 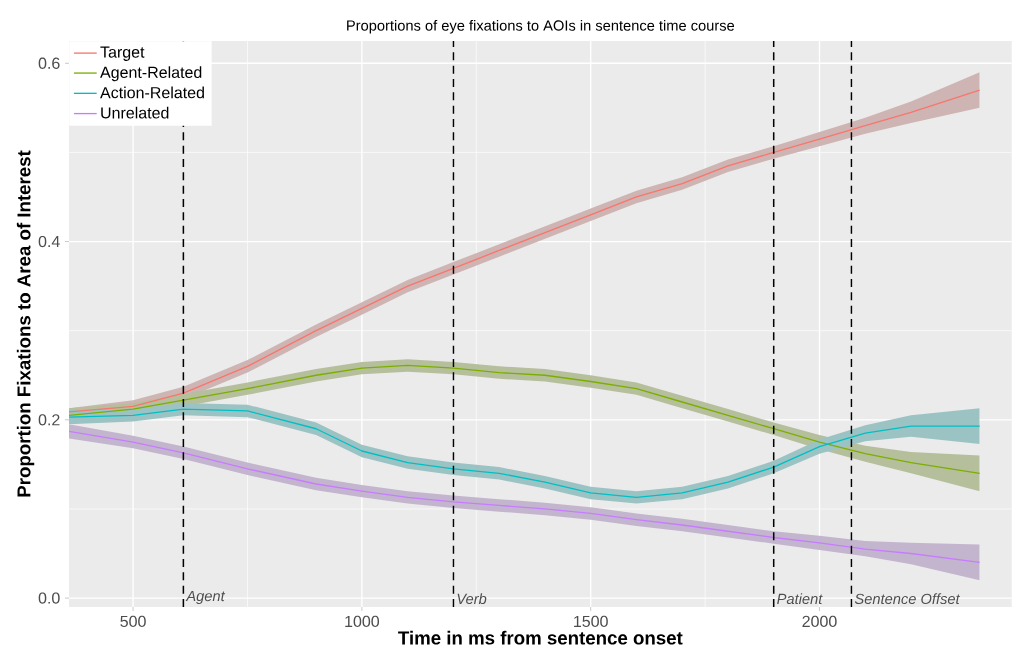 What do you see at coordinates (49, 241) in the screenshot?
I see `y-tick-label: 0.4` at bounding box center [49, 241].